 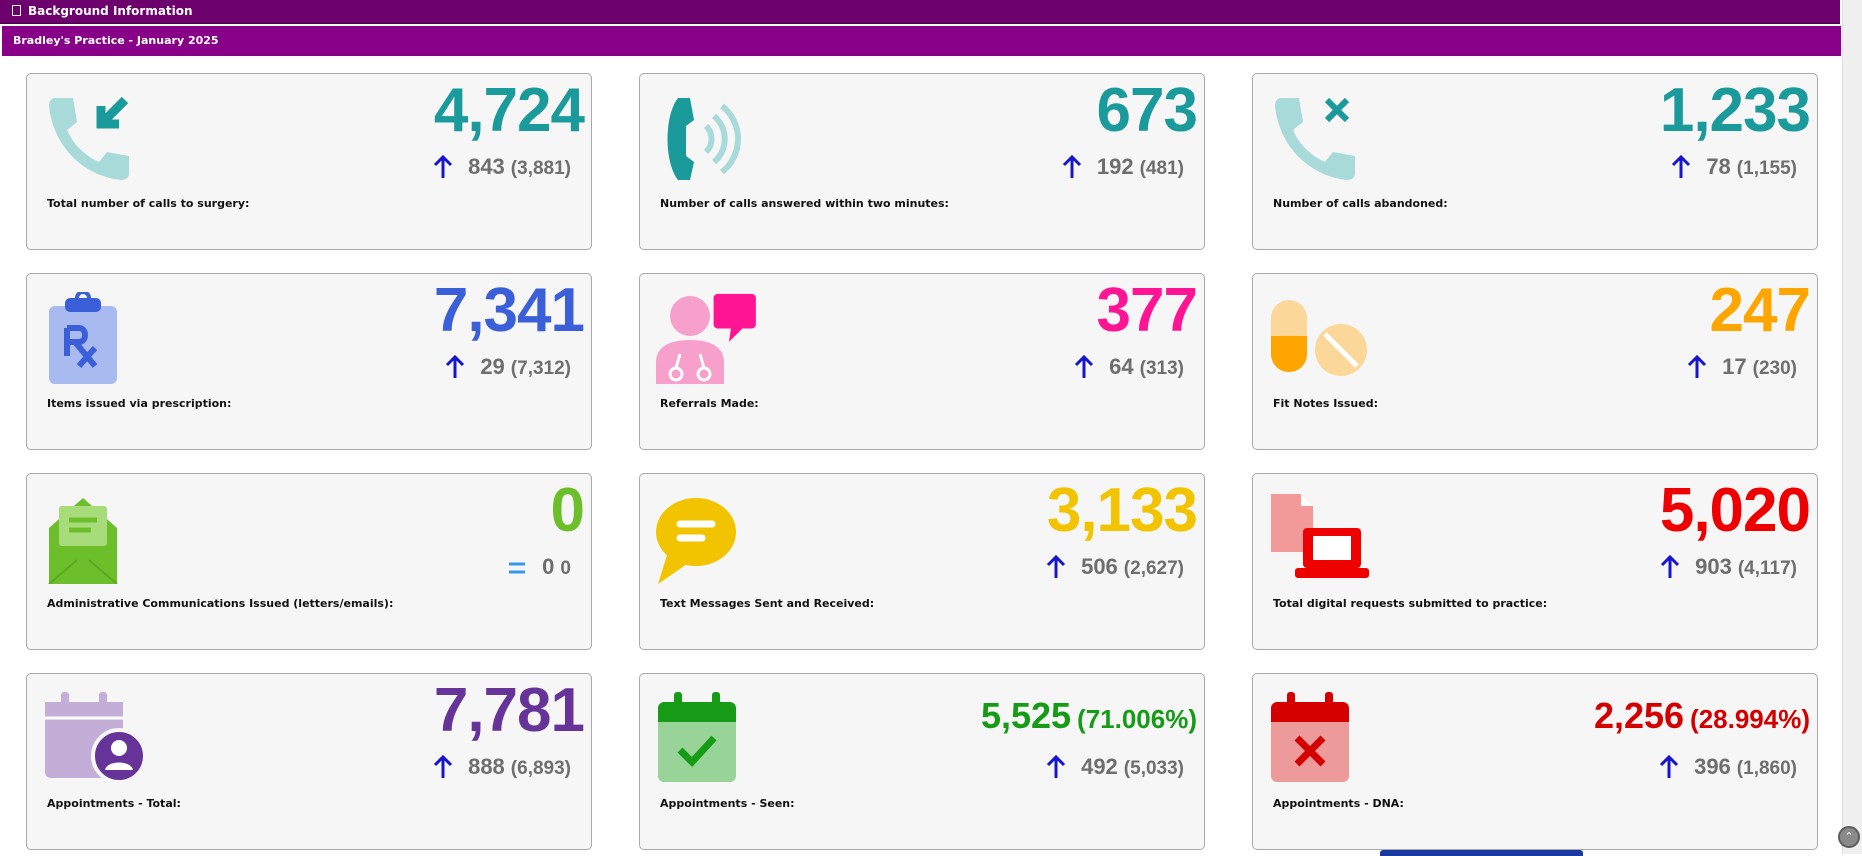 I want to click on card-change: 843 (3,881), so click(x=501, y=167).